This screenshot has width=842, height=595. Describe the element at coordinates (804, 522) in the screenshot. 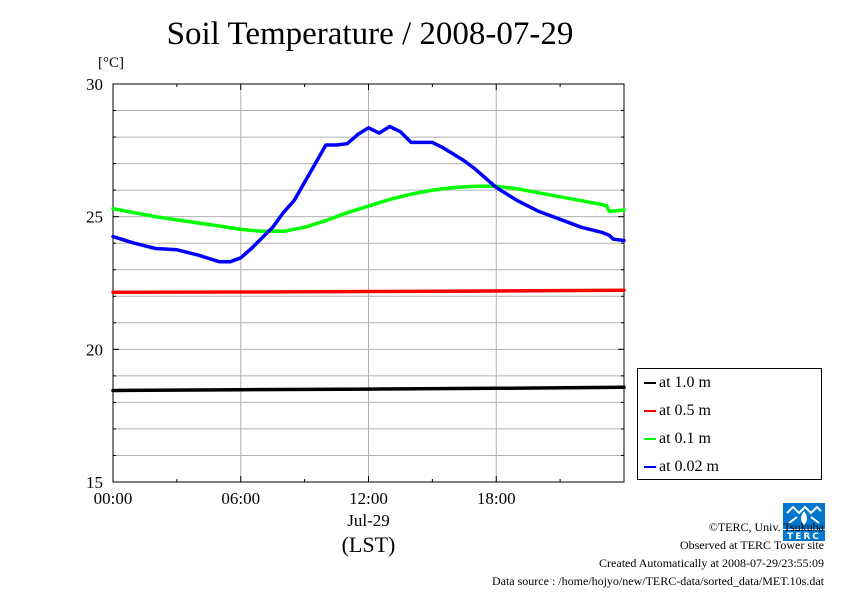

I see `terc-logo: TERC` at that location.